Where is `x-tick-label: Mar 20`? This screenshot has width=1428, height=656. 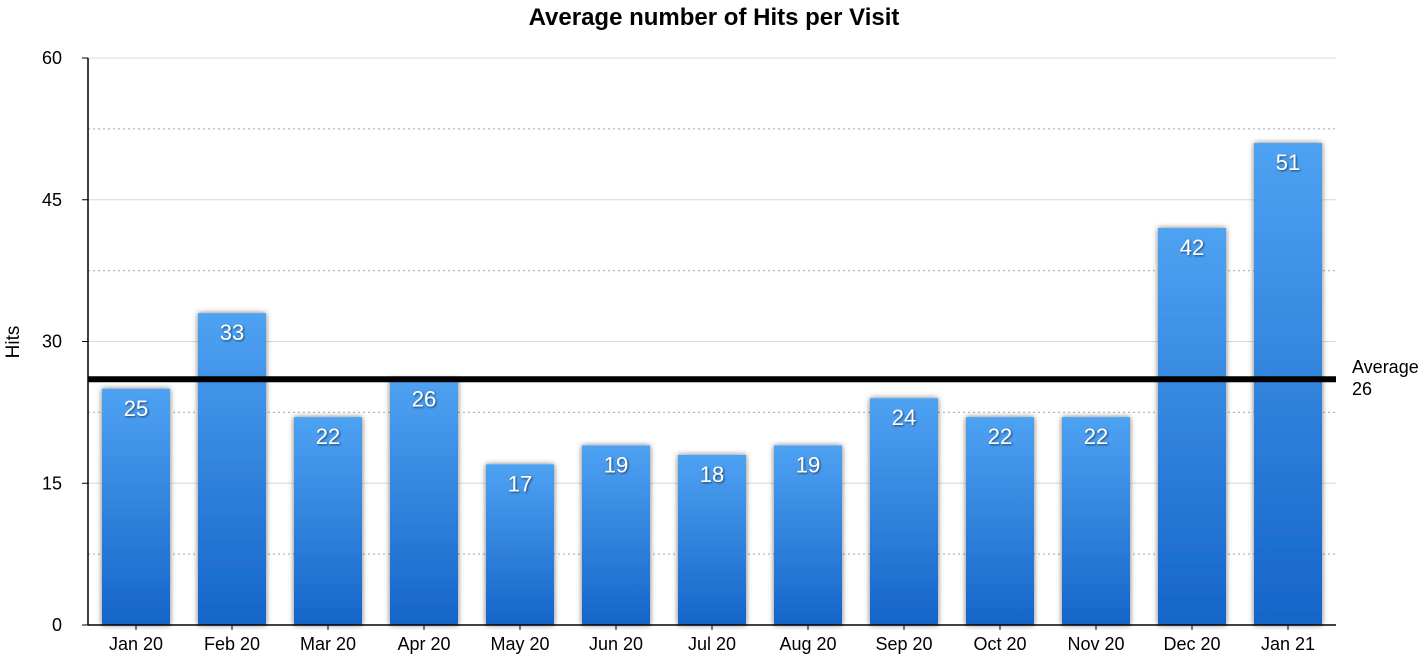
x-tick-label: Mar 20 is located at coordinates (328, 644).